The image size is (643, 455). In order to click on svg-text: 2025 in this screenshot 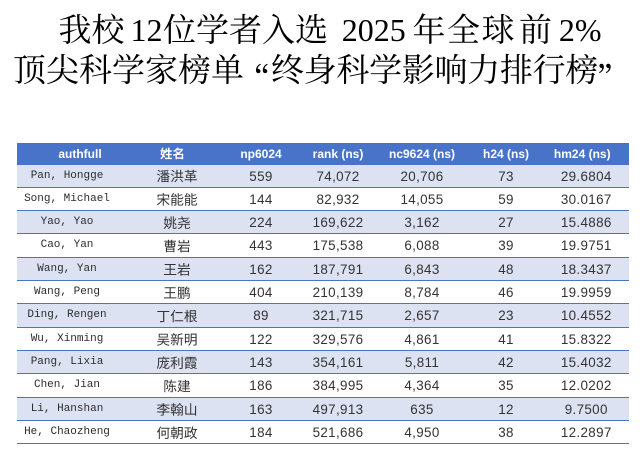, I will do `click(374, 30)`.